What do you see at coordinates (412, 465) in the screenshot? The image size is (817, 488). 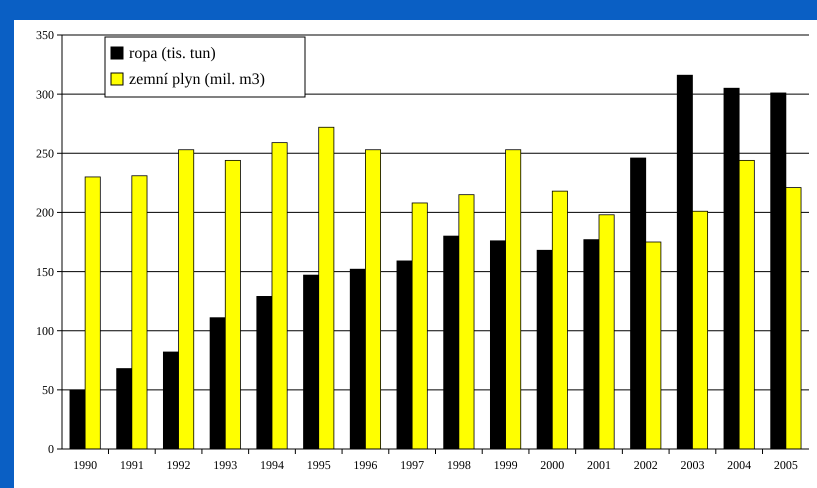 I see `x-tick-label: 1997` at bounding box center [412, 465].